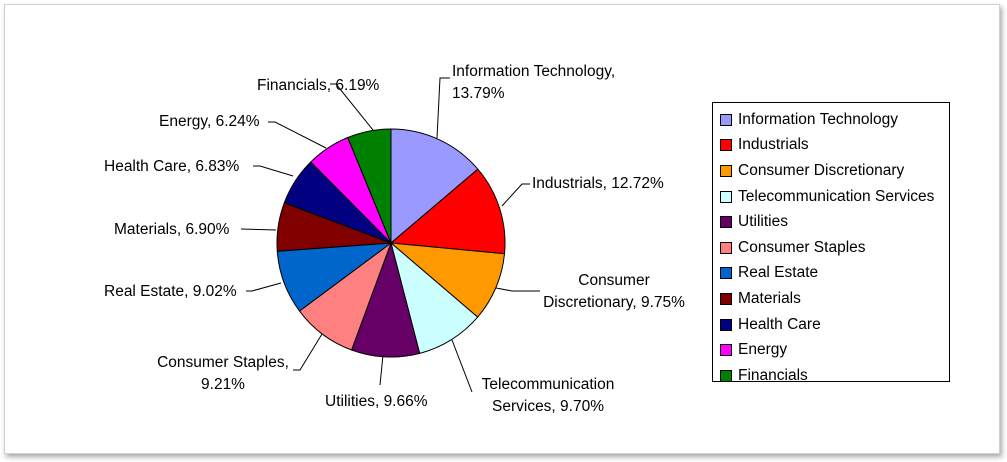 This screenshot has width=1007, height=462. I want to click on legend-label: Real Estate, so click(778, 273).